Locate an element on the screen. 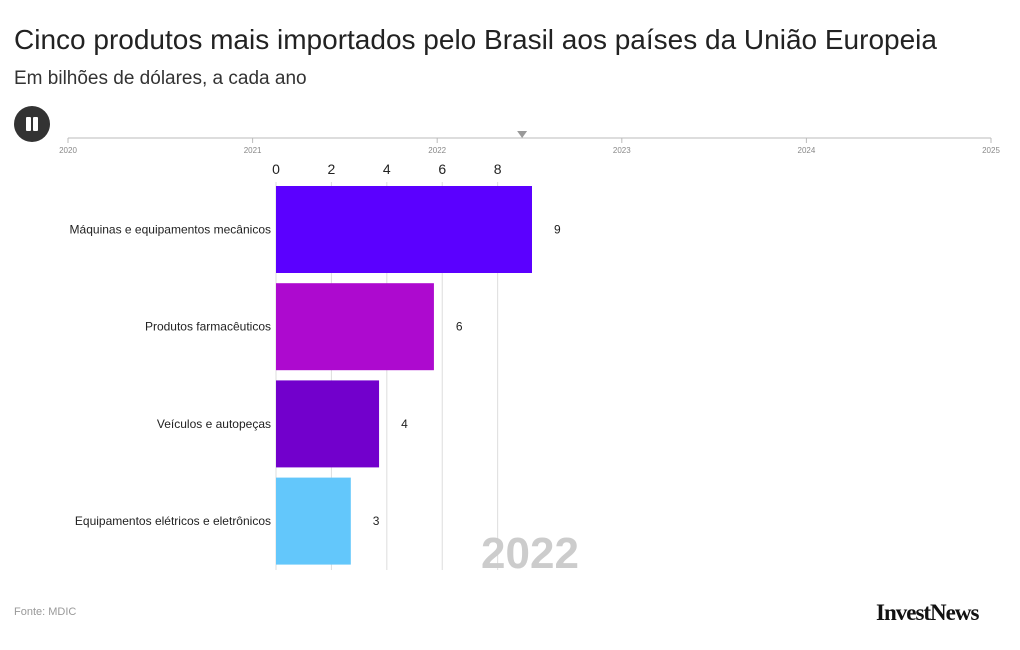 The width and height of the screenshot is (1020, 650). x-tick-label: 8 is located at coordinates (498, 169).